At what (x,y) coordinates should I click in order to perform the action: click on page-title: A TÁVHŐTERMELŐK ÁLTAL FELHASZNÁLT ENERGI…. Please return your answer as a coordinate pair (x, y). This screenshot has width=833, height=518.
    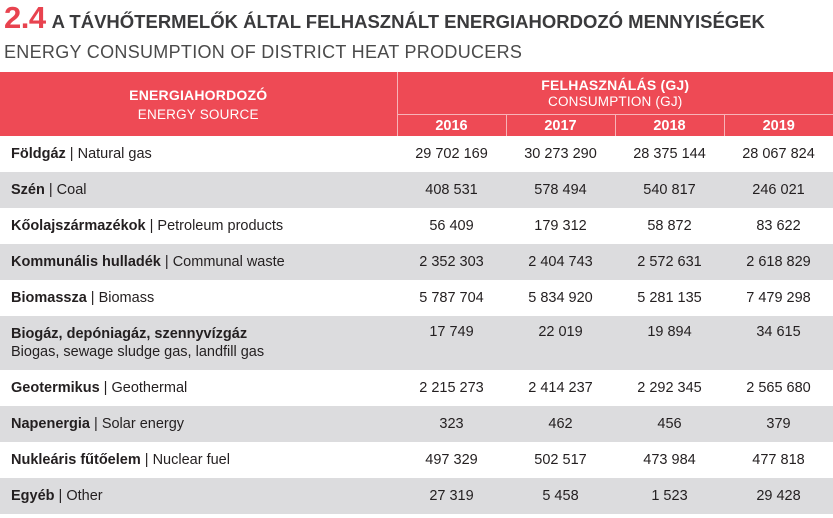
    Looking at the image, I should click on (408, 21).